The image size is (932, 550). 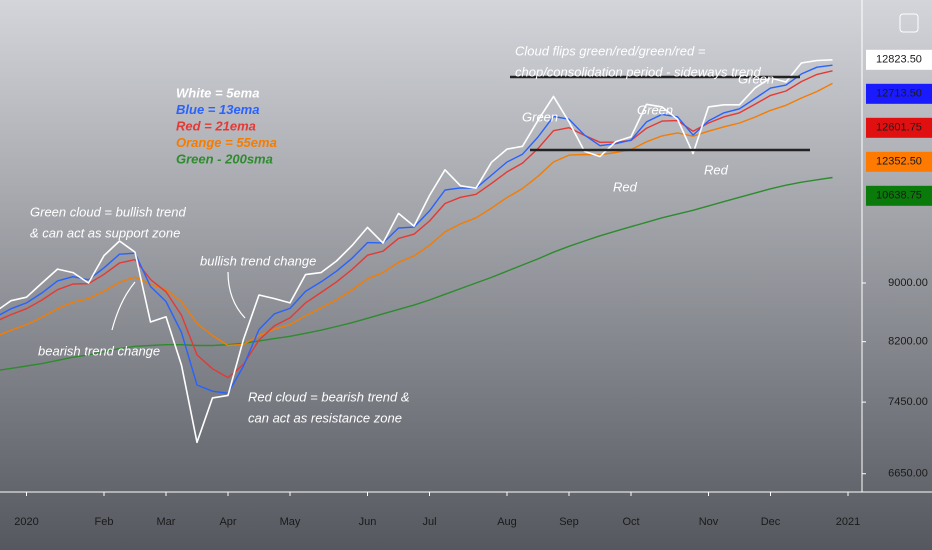 What do you see at coordinates (99, 350) in the screenshot?
I see `annotation: bearish trend change` at bounding box center [99, 350].